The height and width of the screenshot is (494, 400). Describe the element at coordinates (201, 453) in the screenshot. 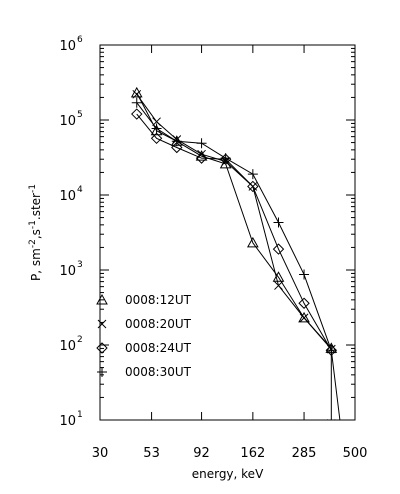

I see `x-tick-label: 92` at that location.